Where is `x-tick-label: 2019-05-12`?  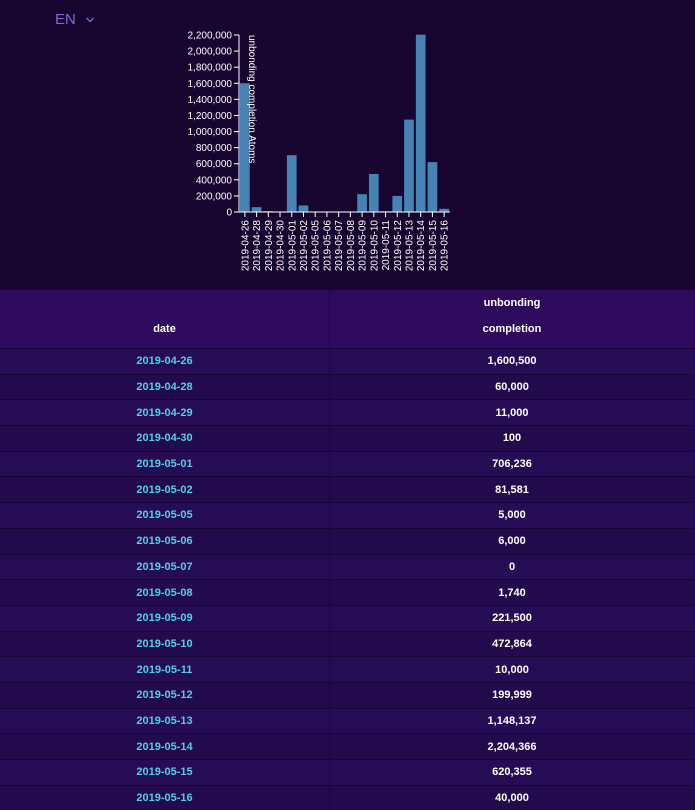
x-tick-label: 2019-05-12 is located at coordinates (398, 246).